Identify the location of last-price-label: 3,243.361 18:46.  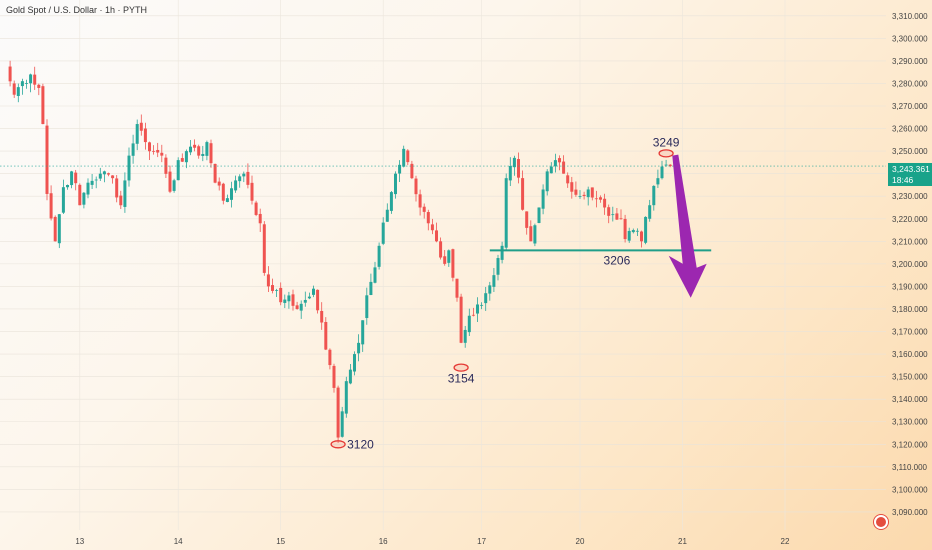
(910, 174).